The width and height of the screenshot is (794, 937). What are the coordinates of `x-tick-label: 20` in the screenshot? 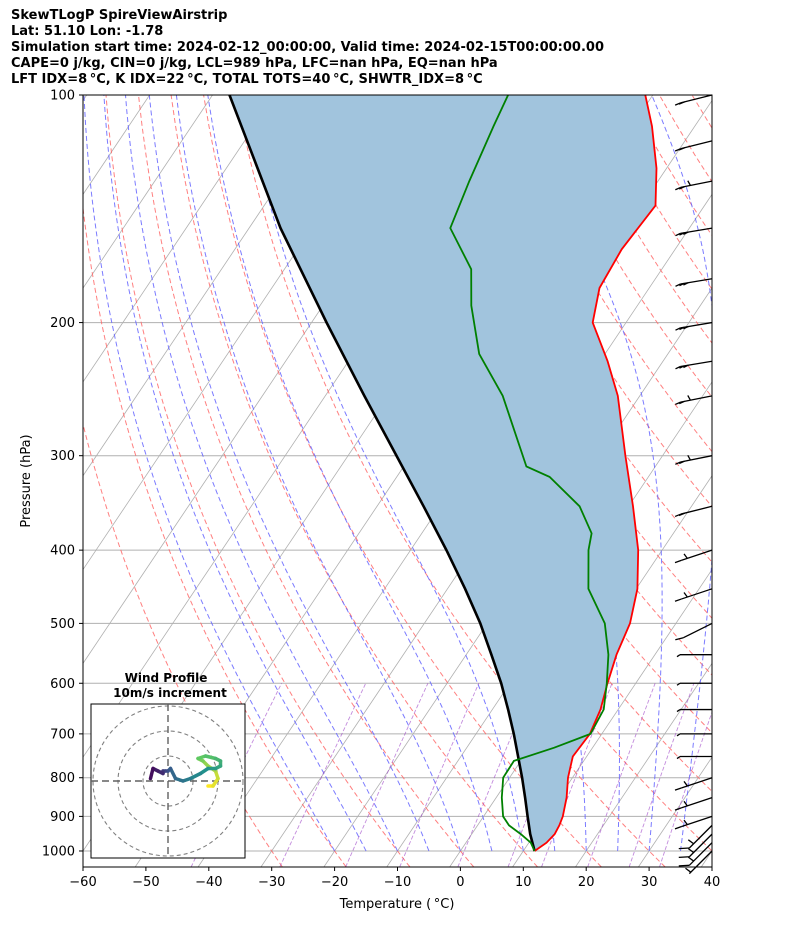 It's located at (586, 882).